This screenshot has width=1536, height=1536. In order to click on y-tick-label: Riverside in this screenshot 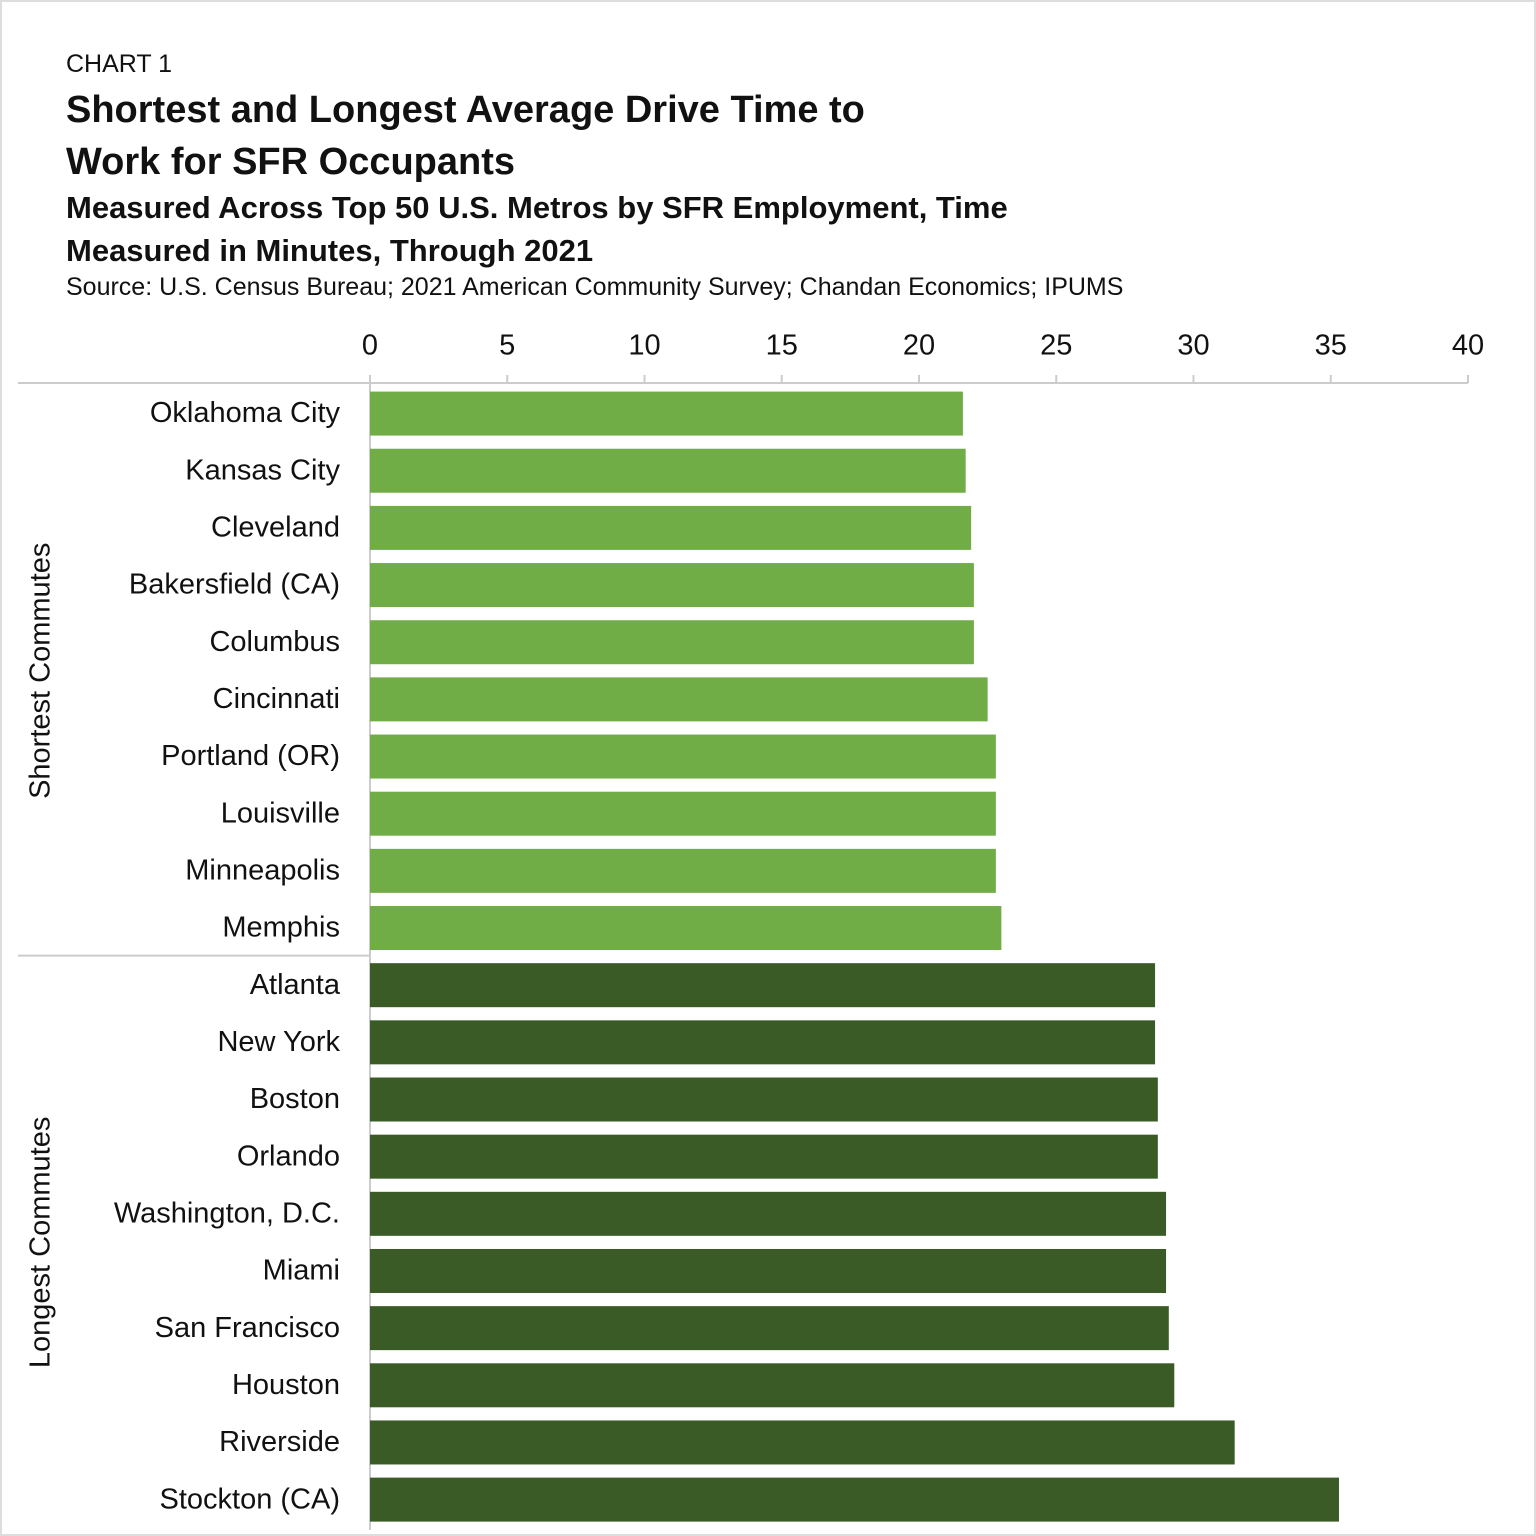, I will do `click(279, 1442)`.